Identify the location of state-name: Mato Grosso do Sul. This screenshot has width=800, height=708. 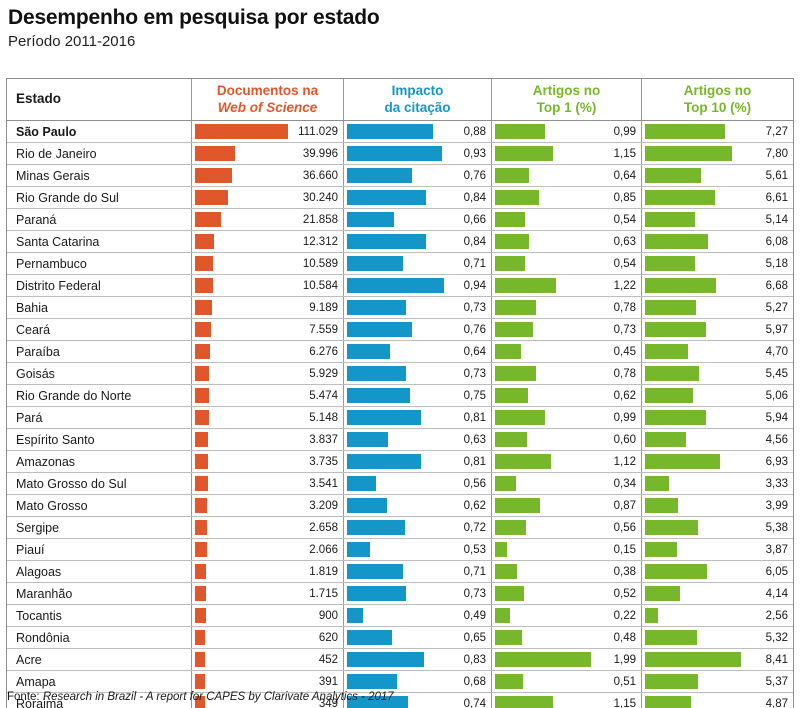
(71, 483).